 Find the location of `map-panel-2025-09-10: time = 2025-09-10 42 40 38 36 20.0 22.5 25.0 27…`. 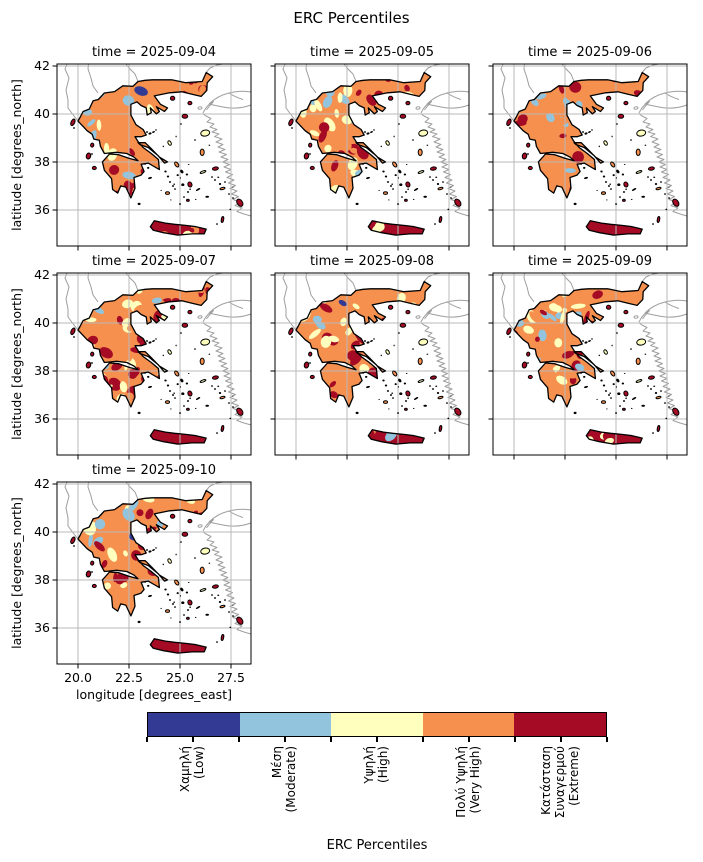

map-panel-2025-09-10: time = 2025-09-10 42 40 38 36 20.0 22.5 25.0 27… is located at coordinates (143, 574).